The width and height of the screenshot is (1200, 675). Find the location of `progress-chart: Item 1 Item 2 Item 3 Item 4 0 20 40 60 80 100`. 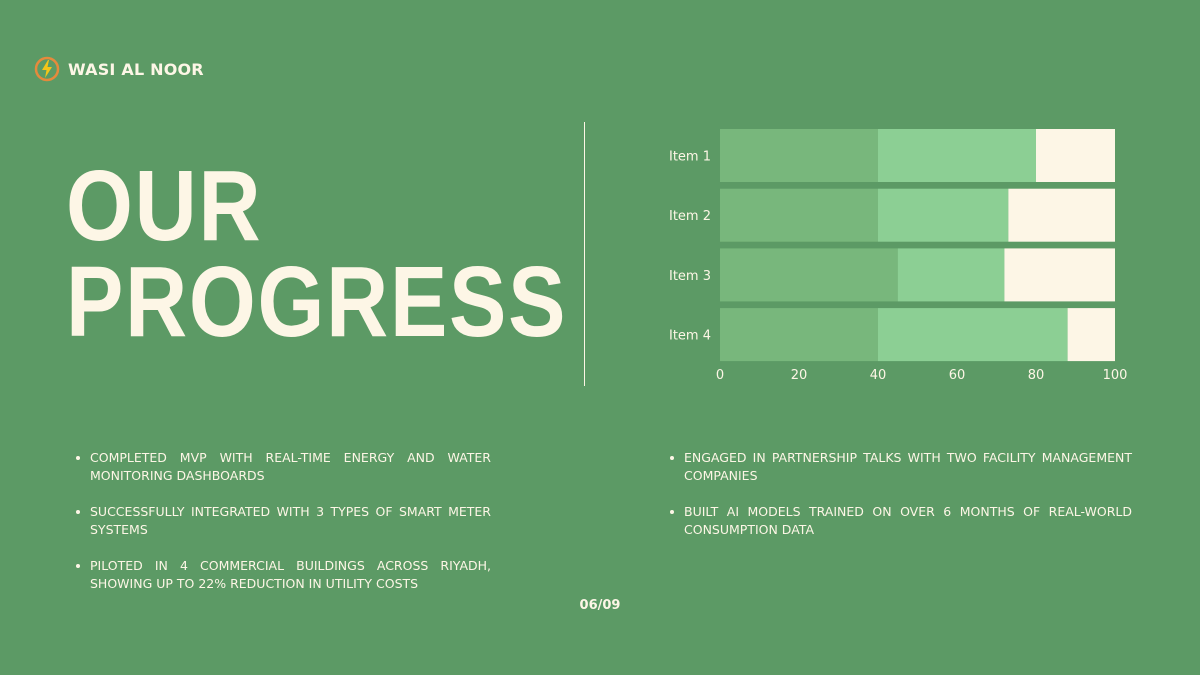

progress-chart: Item 1 Item 2 Item 3 Item 4 0 20 40 60 80 100 is located at coordinates (898, 256).